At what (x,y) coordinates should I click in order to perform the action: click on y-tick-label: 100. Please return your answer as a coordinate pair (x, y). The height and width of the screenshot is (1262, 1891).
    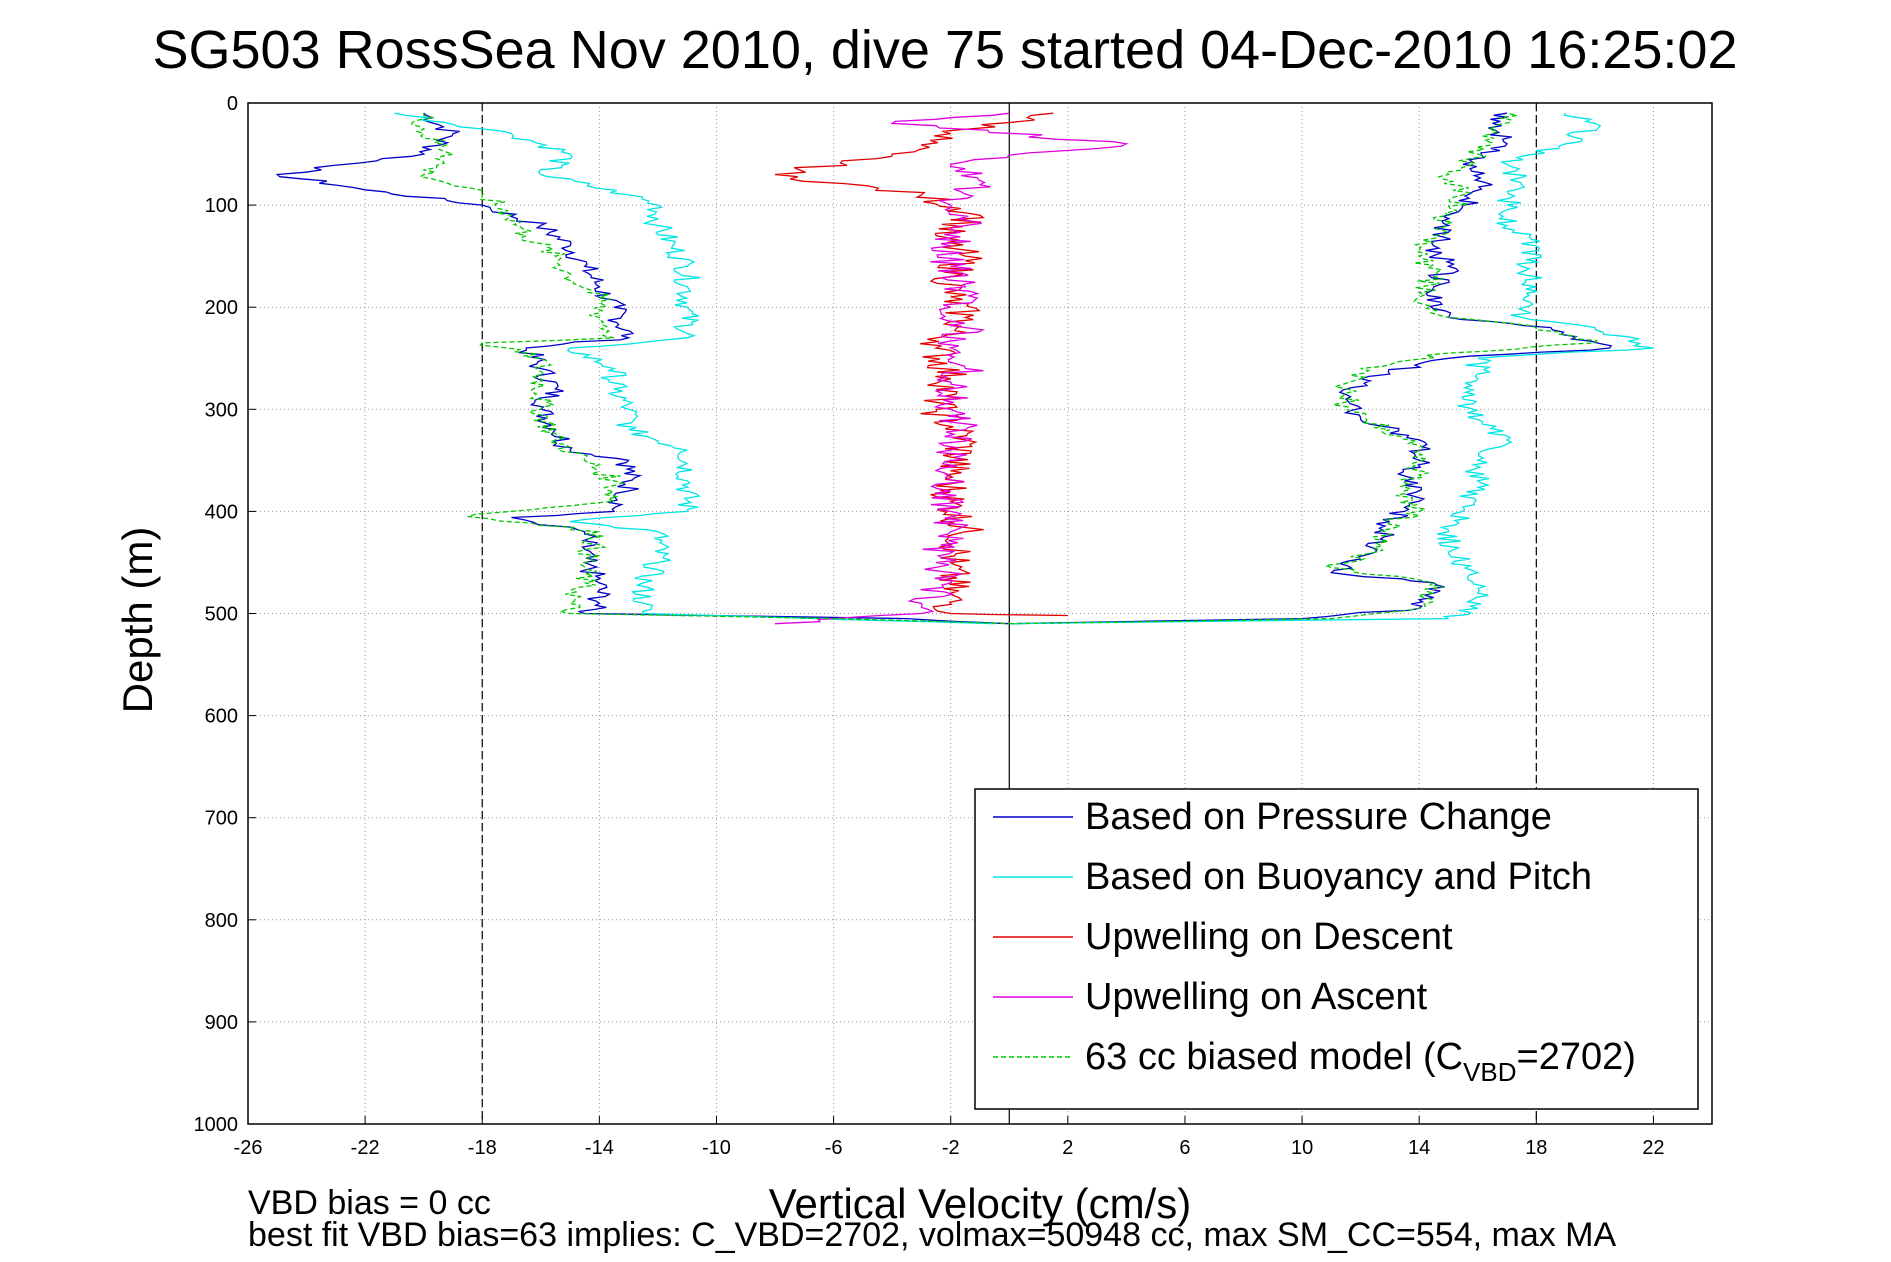
    Looking at the image, I should click on (221, 206).